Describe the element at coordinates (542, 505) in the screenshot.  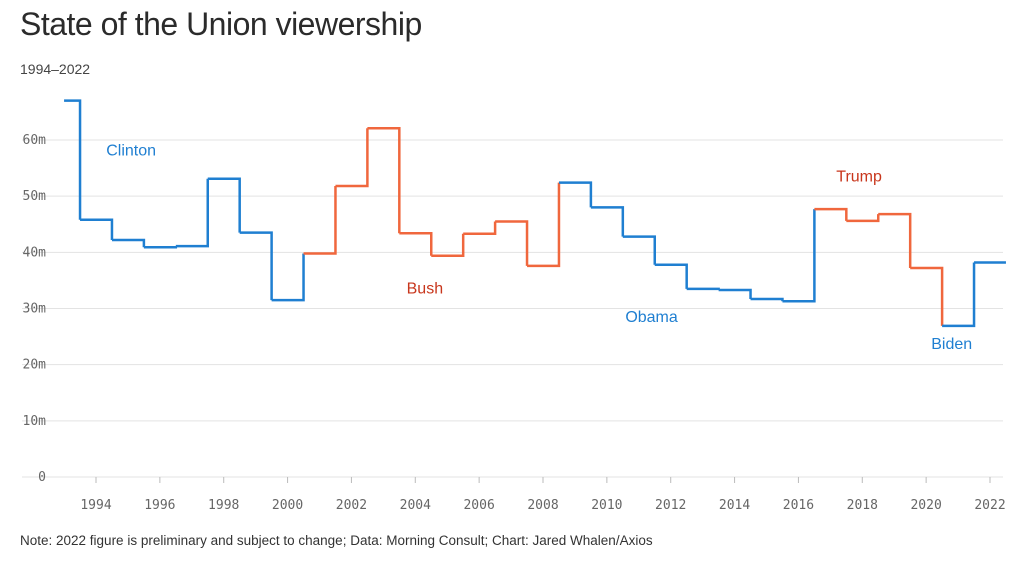
I see `x-tick-label: 2008` at that location.